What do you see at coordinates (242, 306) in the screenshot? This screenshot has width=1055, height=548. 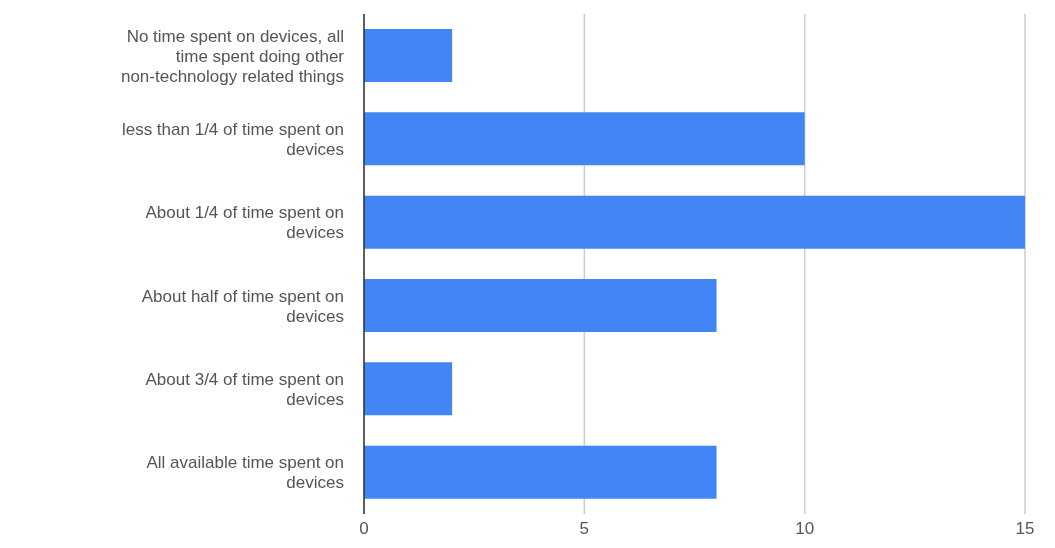 I see `y-tick-label: About half of time spent on devices` at bounding box center [242, 306].